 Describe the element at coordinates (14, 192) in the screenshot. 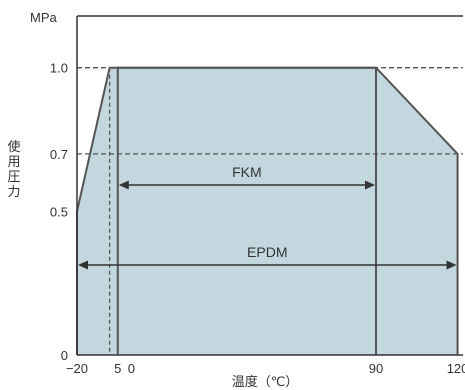

I see `y-axis-label-char: 力` at that location.